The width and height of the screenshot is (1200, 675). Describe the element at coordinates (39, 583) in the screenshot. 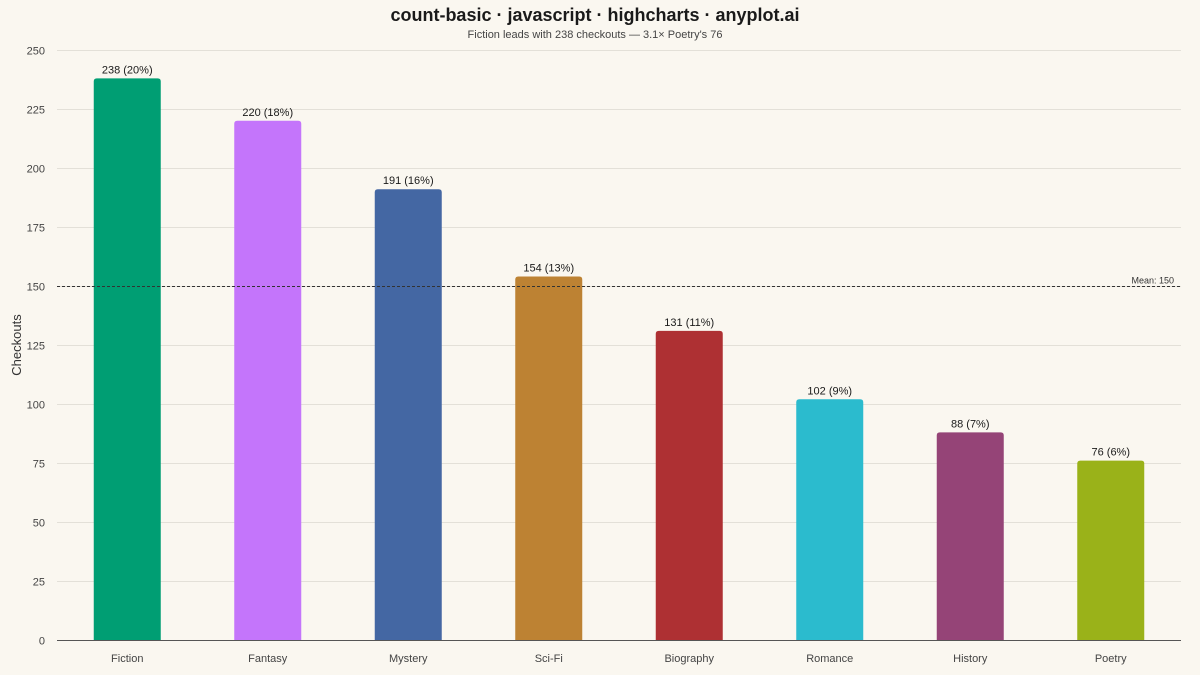

I see `y-tick-label: 25` at that location.